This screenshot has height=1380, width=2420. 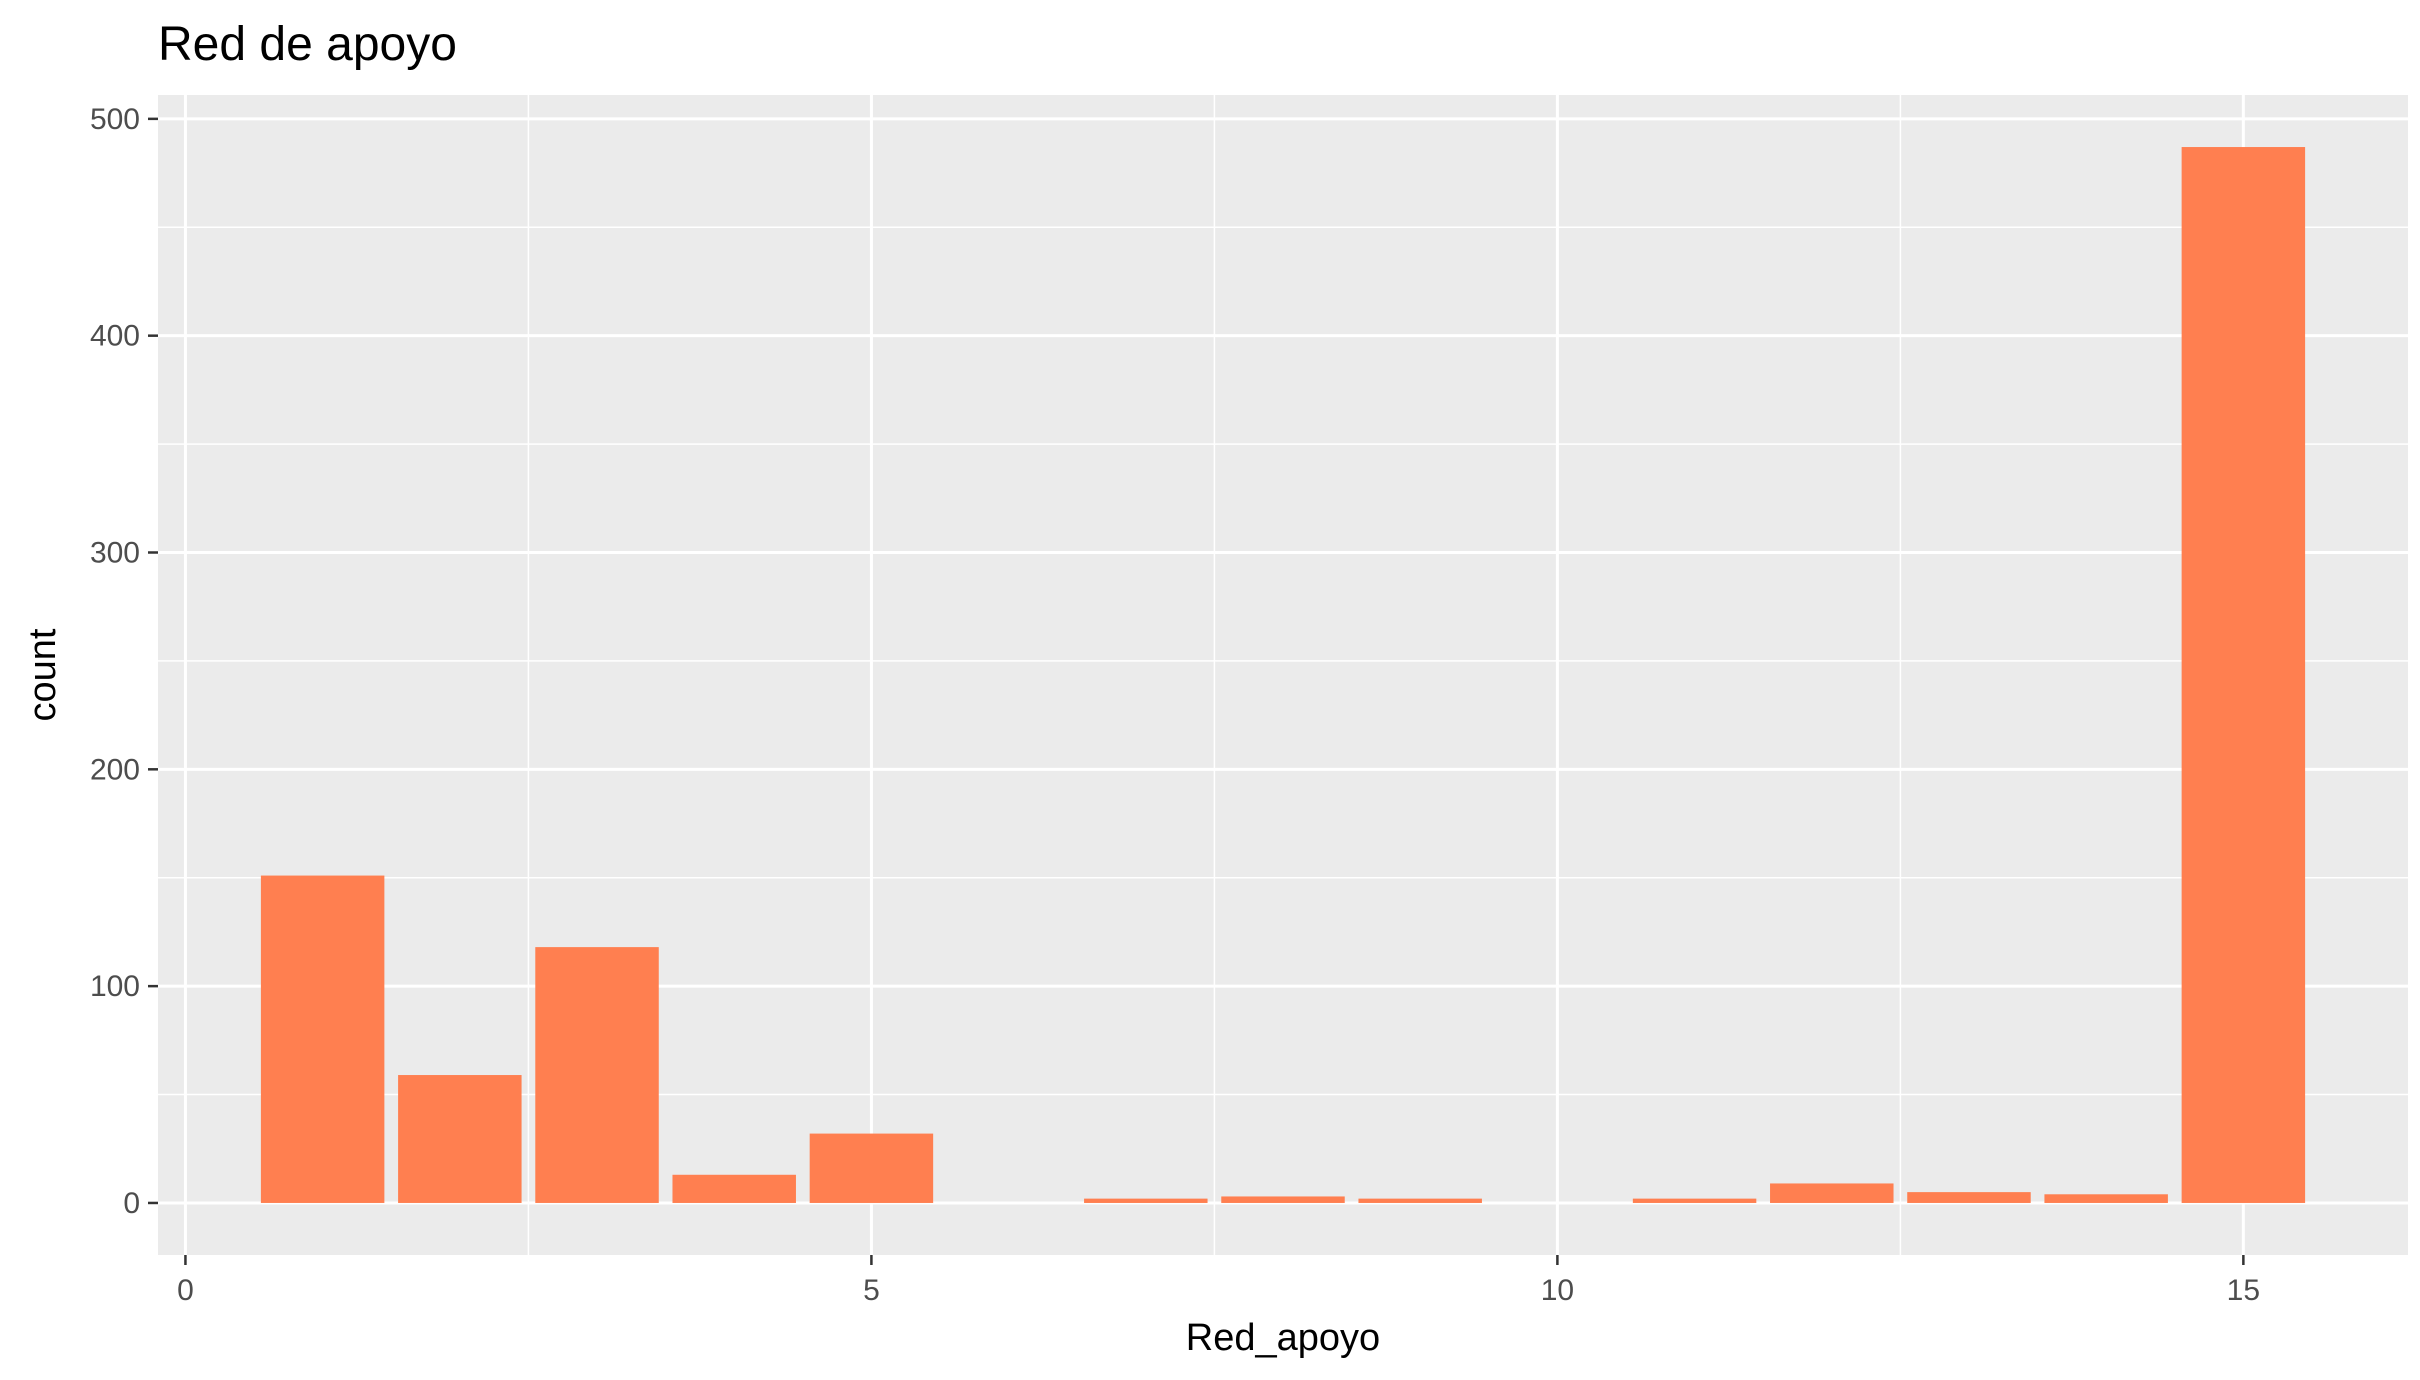 What do you see at coordinates (185, 1290) in the screenshot?
I see `x-tick-label: 0` at bounding box center [185, 1290].